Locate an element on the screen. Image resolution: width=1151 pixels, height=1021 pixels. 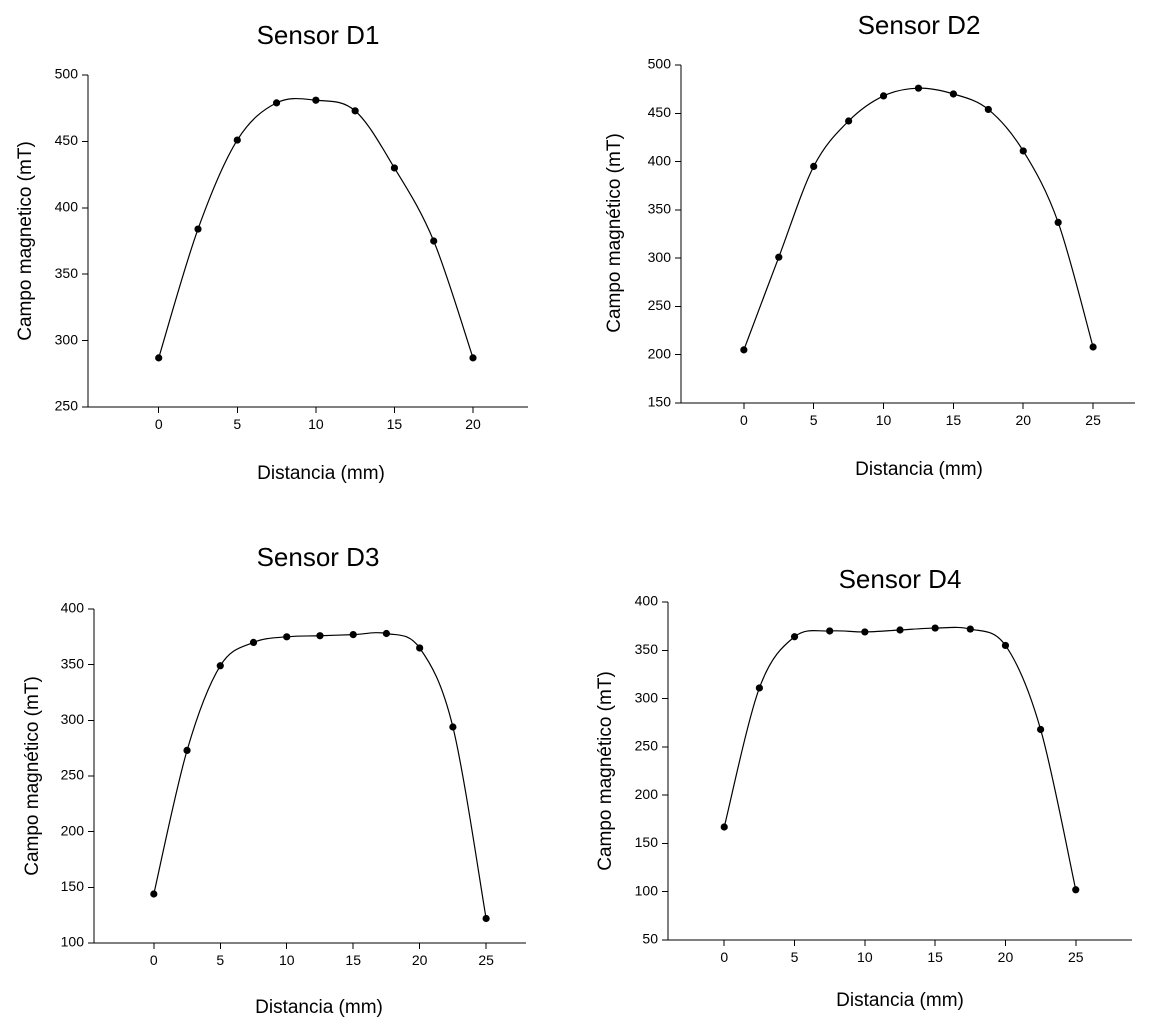
chart-title: Sensor D4 is located at coordinates (900, 579).